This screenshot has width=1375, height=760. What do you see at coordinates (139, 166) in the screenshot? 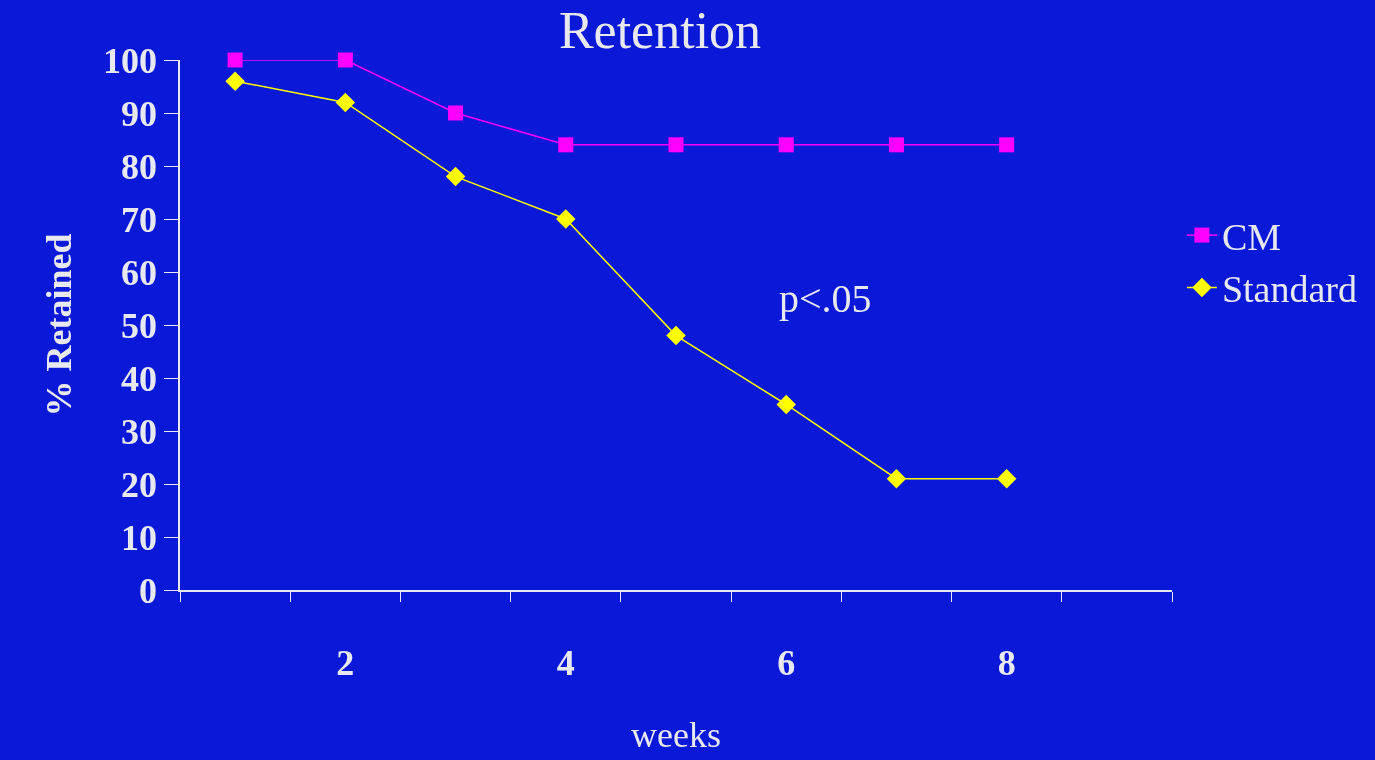
I see `y-tick-label: 80` at bounding box center [139, 166].